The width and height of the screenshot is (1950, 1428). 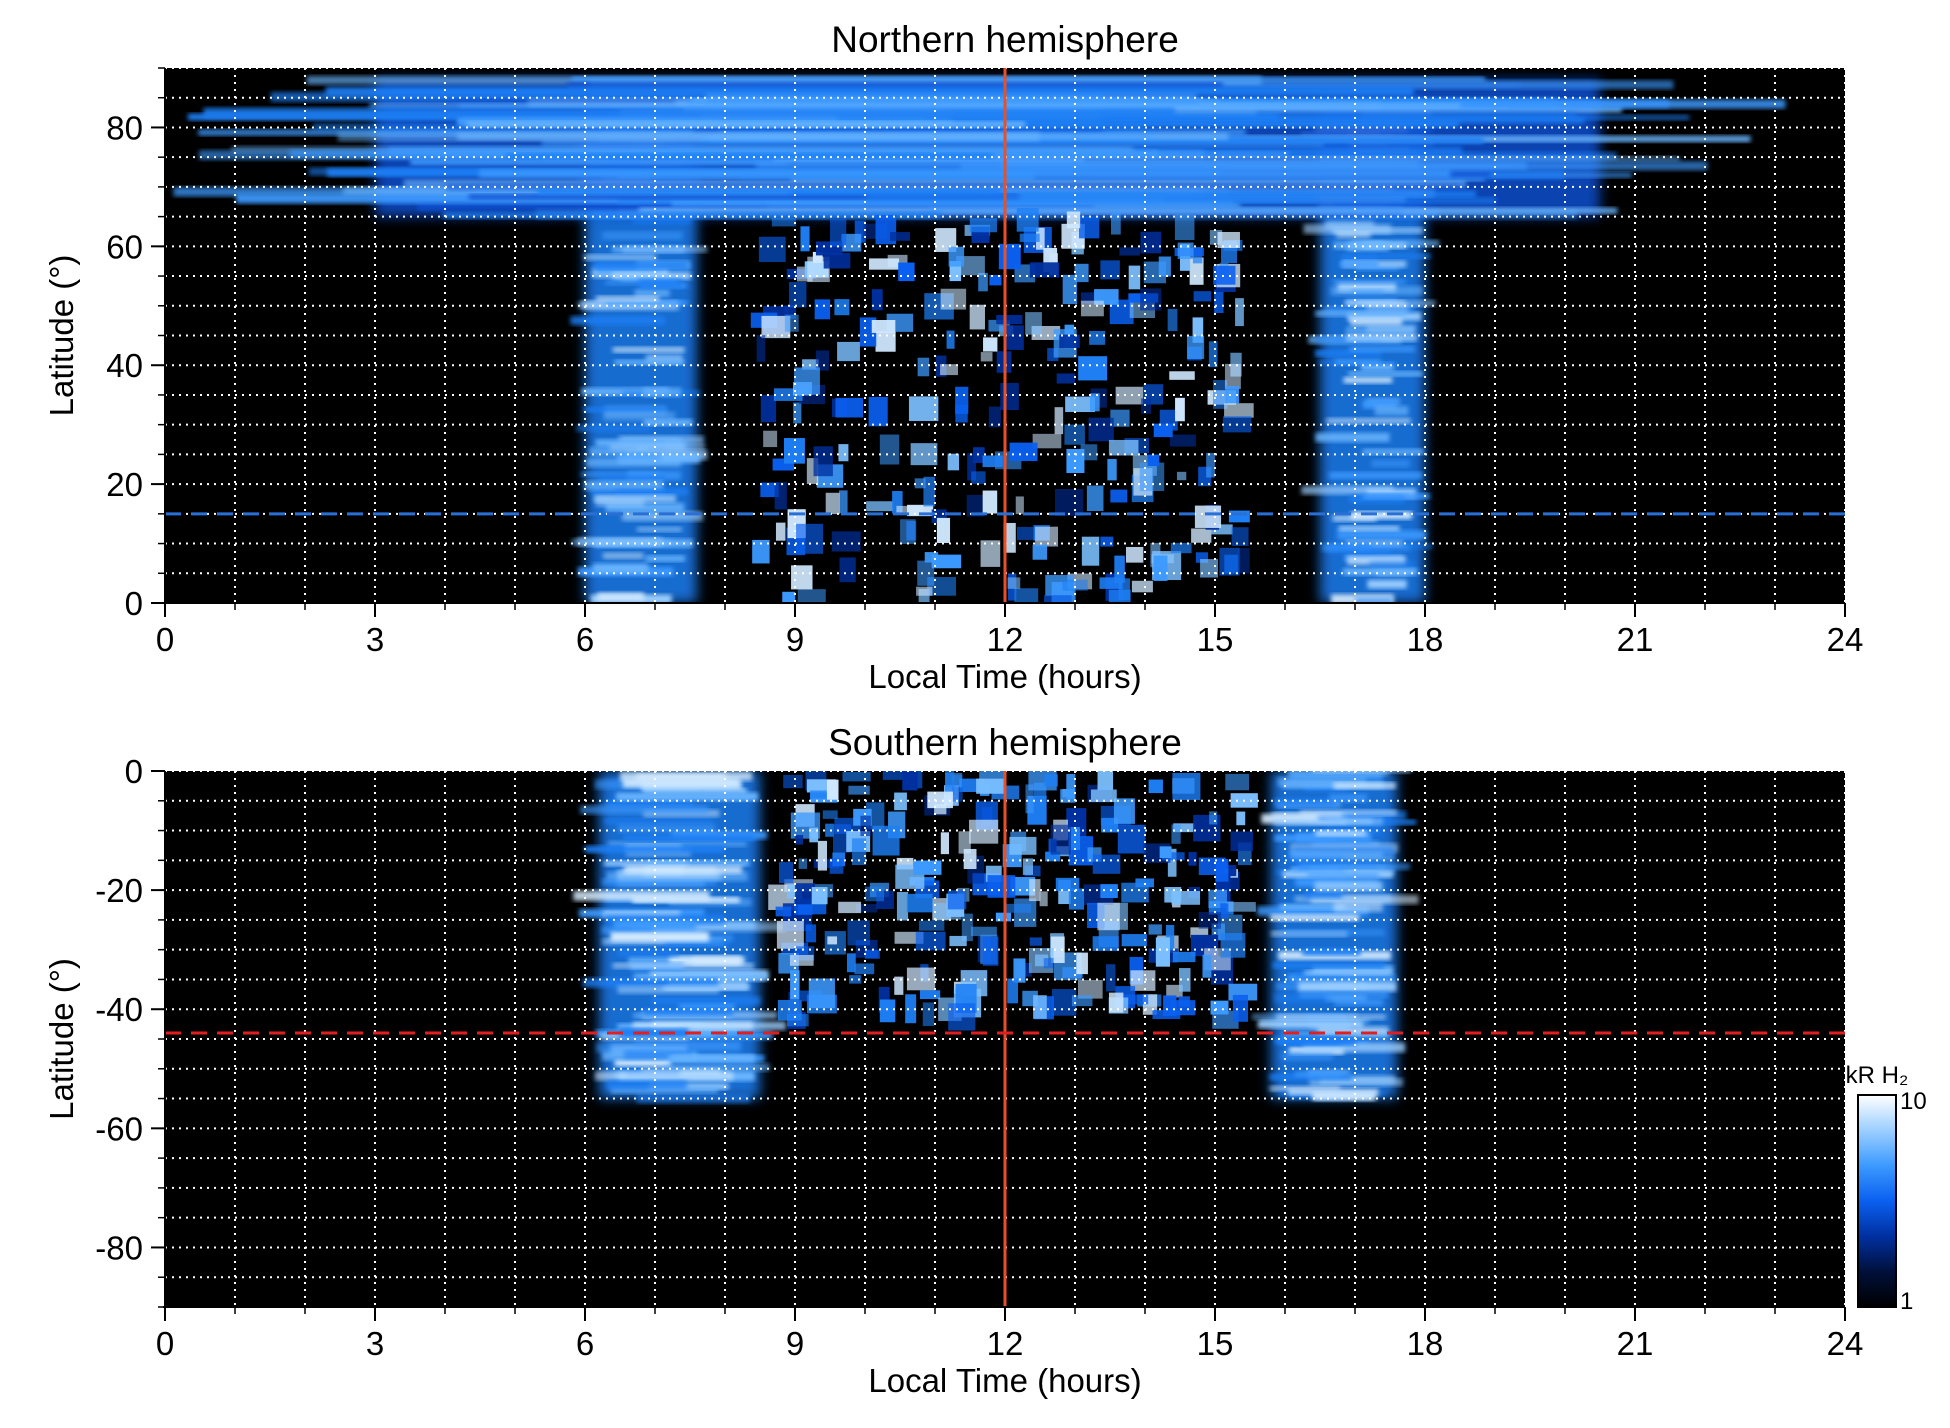 What do you see at coordinates (375, 639) in the screenshot?
I see `x-tick-label: 3` at bounding box center [375, 639].